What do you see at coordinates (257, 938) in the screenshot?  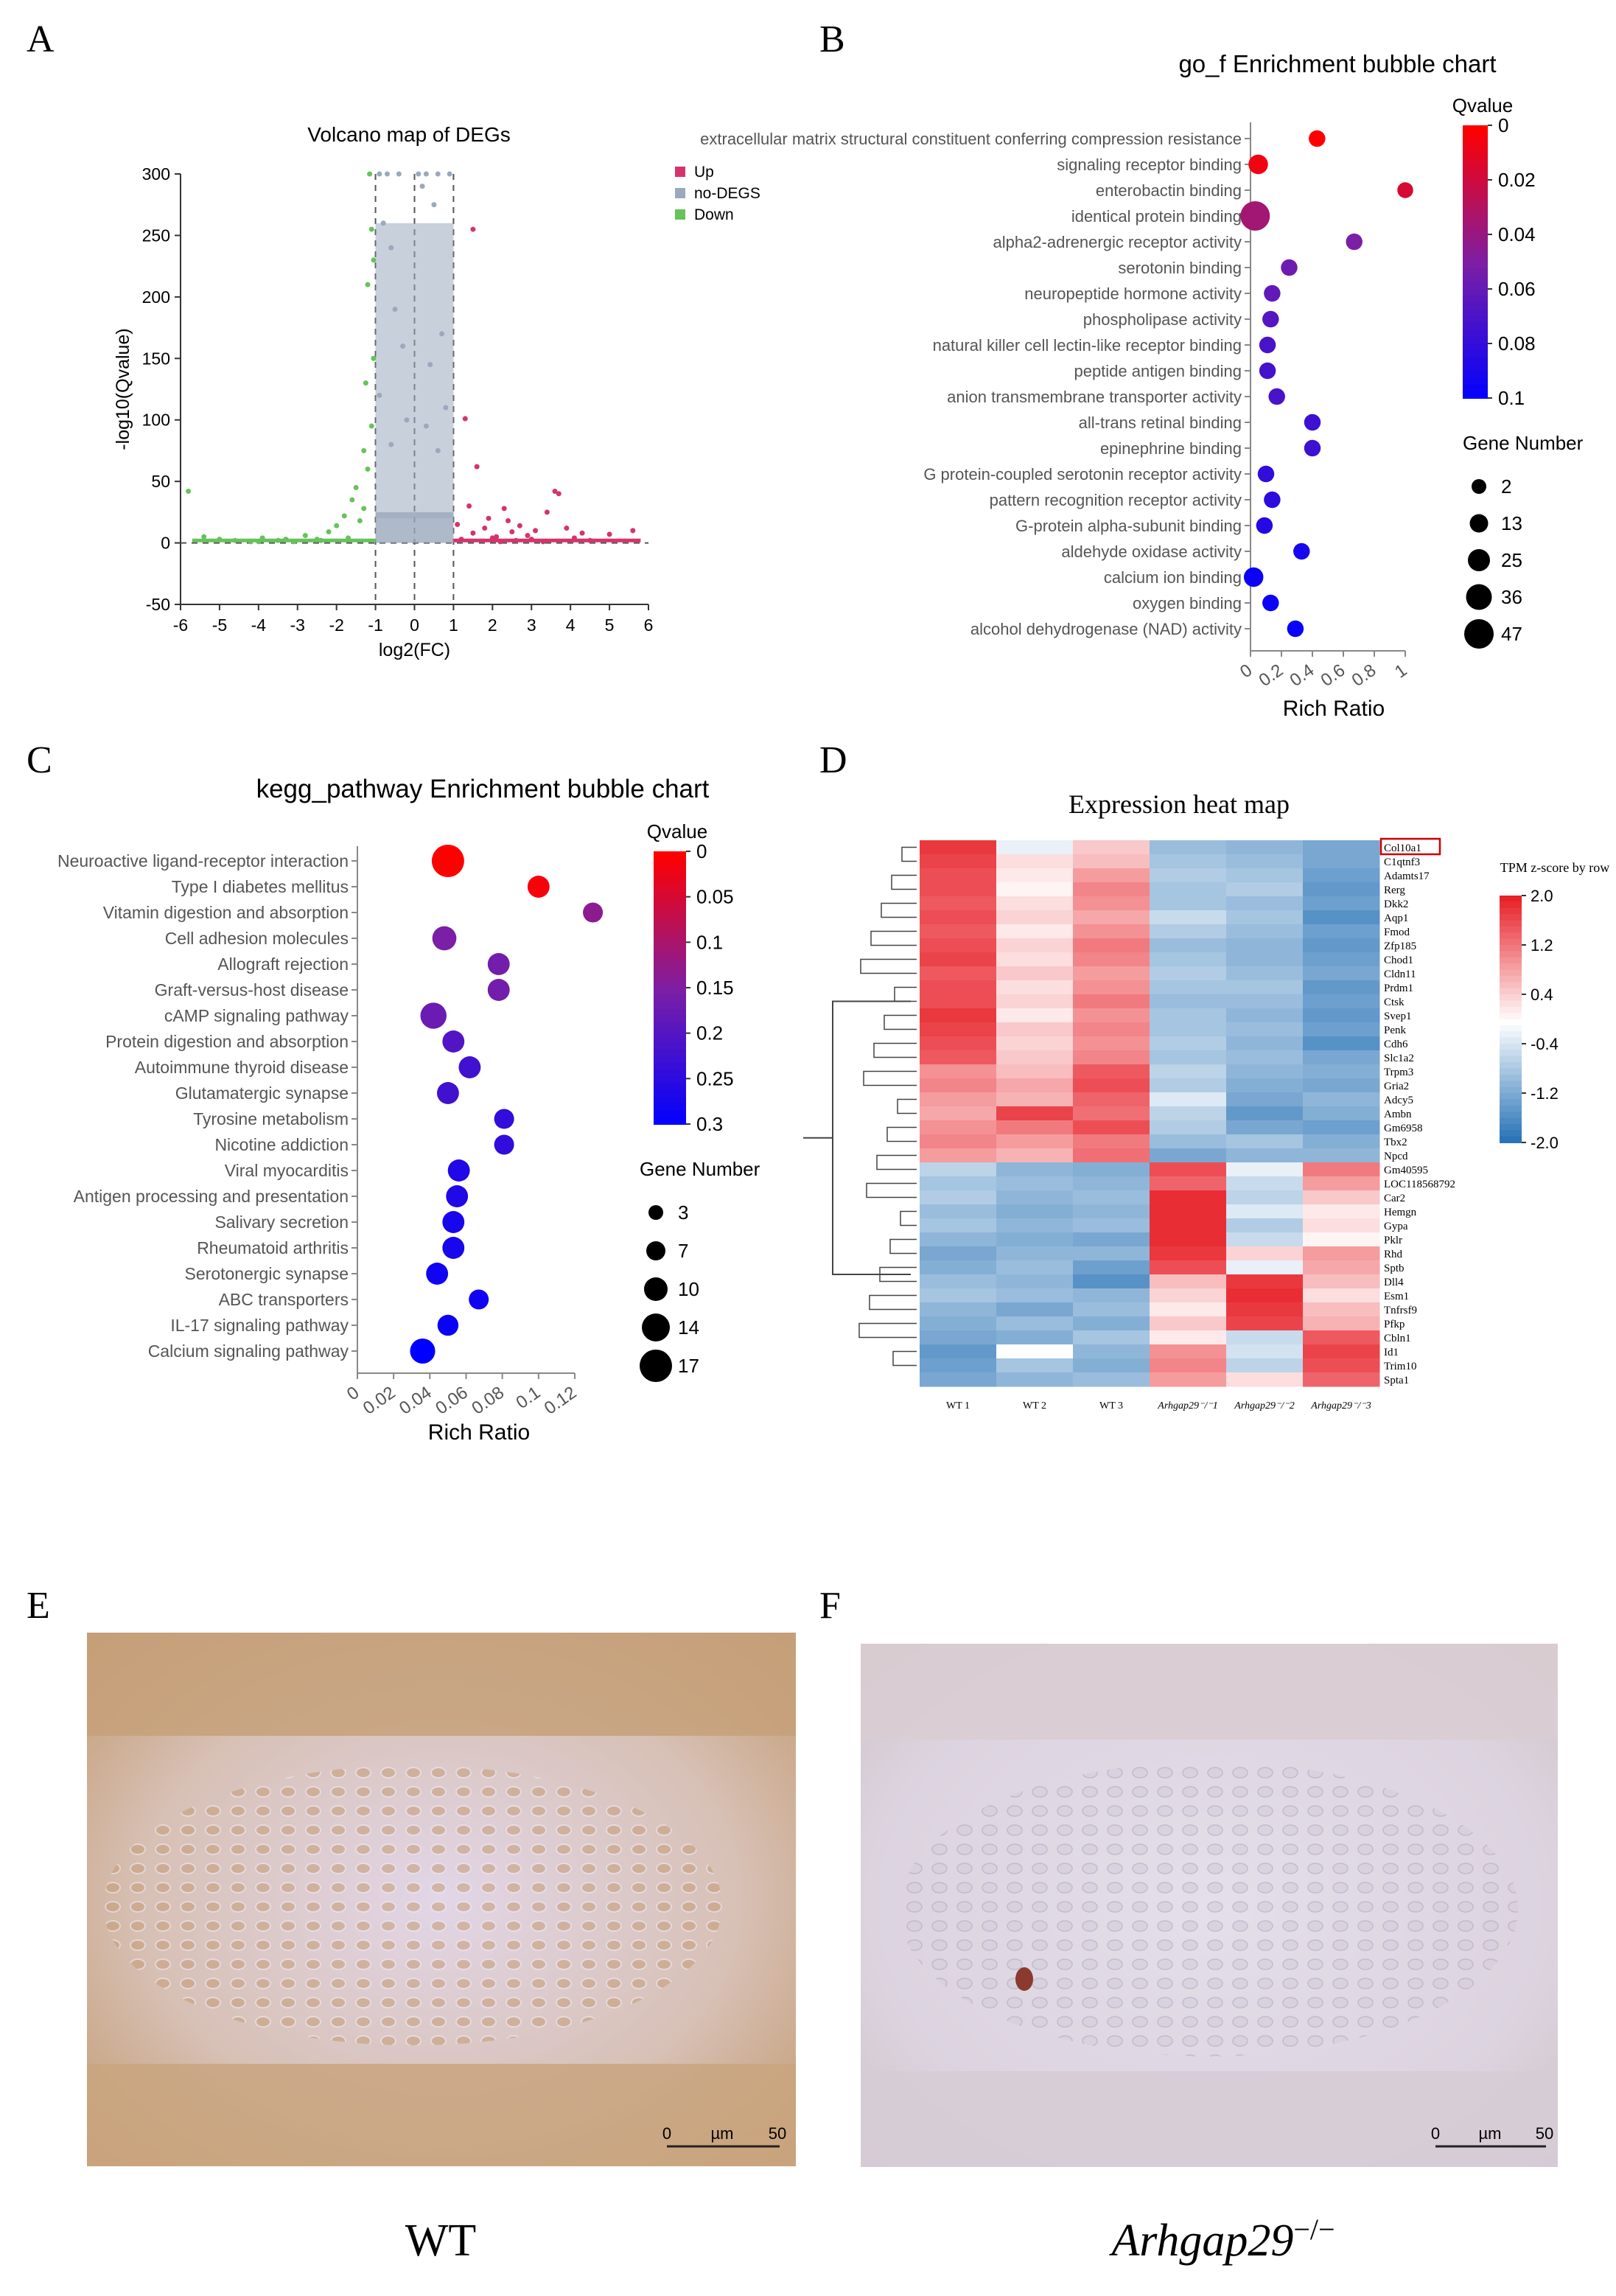 I see `category-label: Cell adhesion molecules` at bounding box center [257, 938].